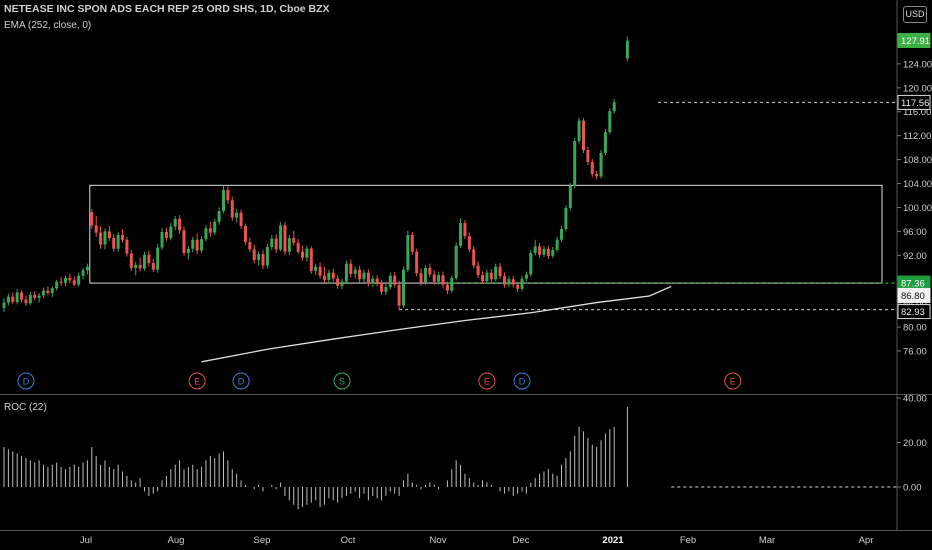 The image size is (932, 550). What do you see at coordinates (913, 296) in the screenshot?
I see `price-axis-badge-text: 86.80` at bounding box center [913, 296].